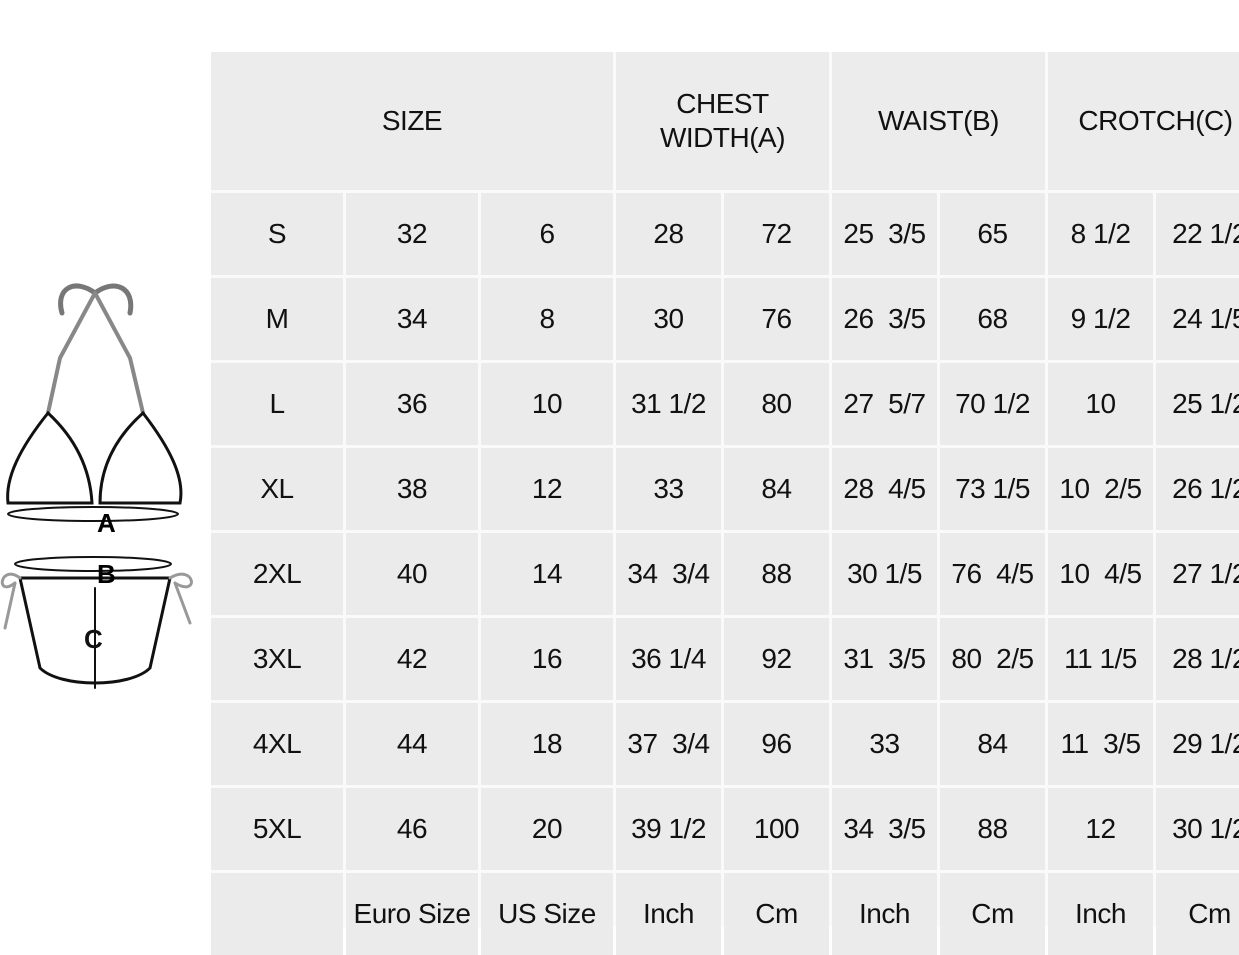 The width and height of the screenshot is (1239, 955). What do you see at coordinates (992, 659) in the screenshot?
I see `table-cell: 80 2/5` at bounding box center [992, 659].